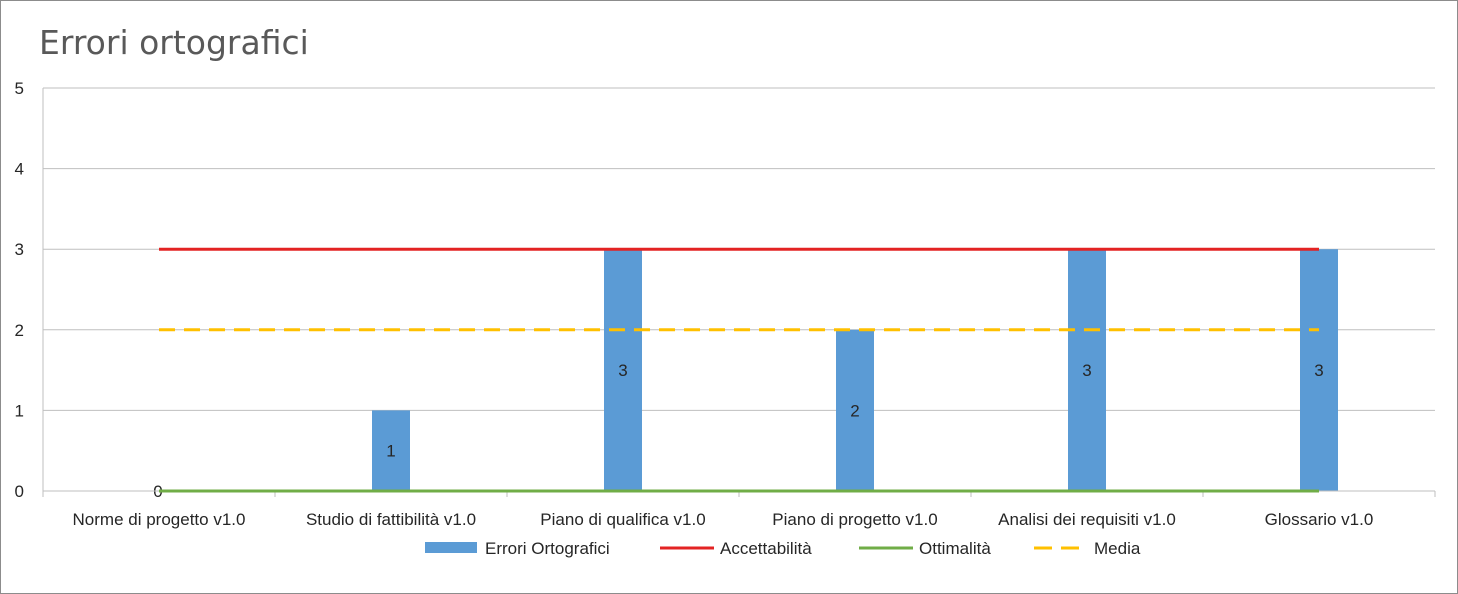  I want to click on data-label-5: 3, so click(1318, 370).